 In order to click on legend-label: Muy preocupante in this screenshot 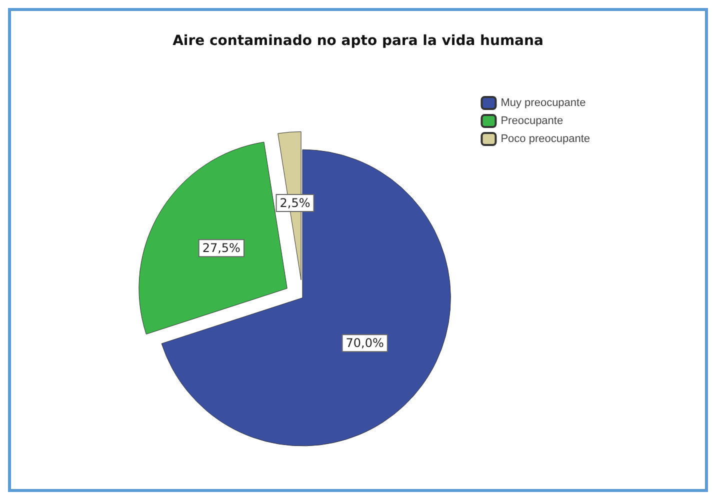, I will do `click(543, 103)`.